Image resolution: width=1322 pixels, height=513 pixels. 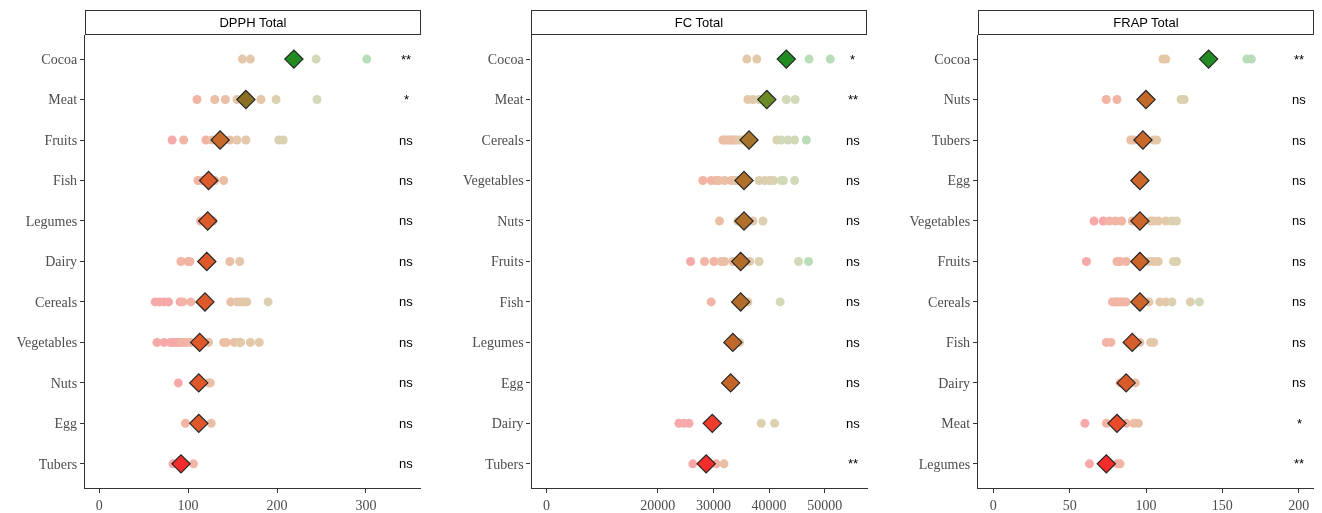 I want to click on chart-title: FC Total, so click(x=699, y=22).